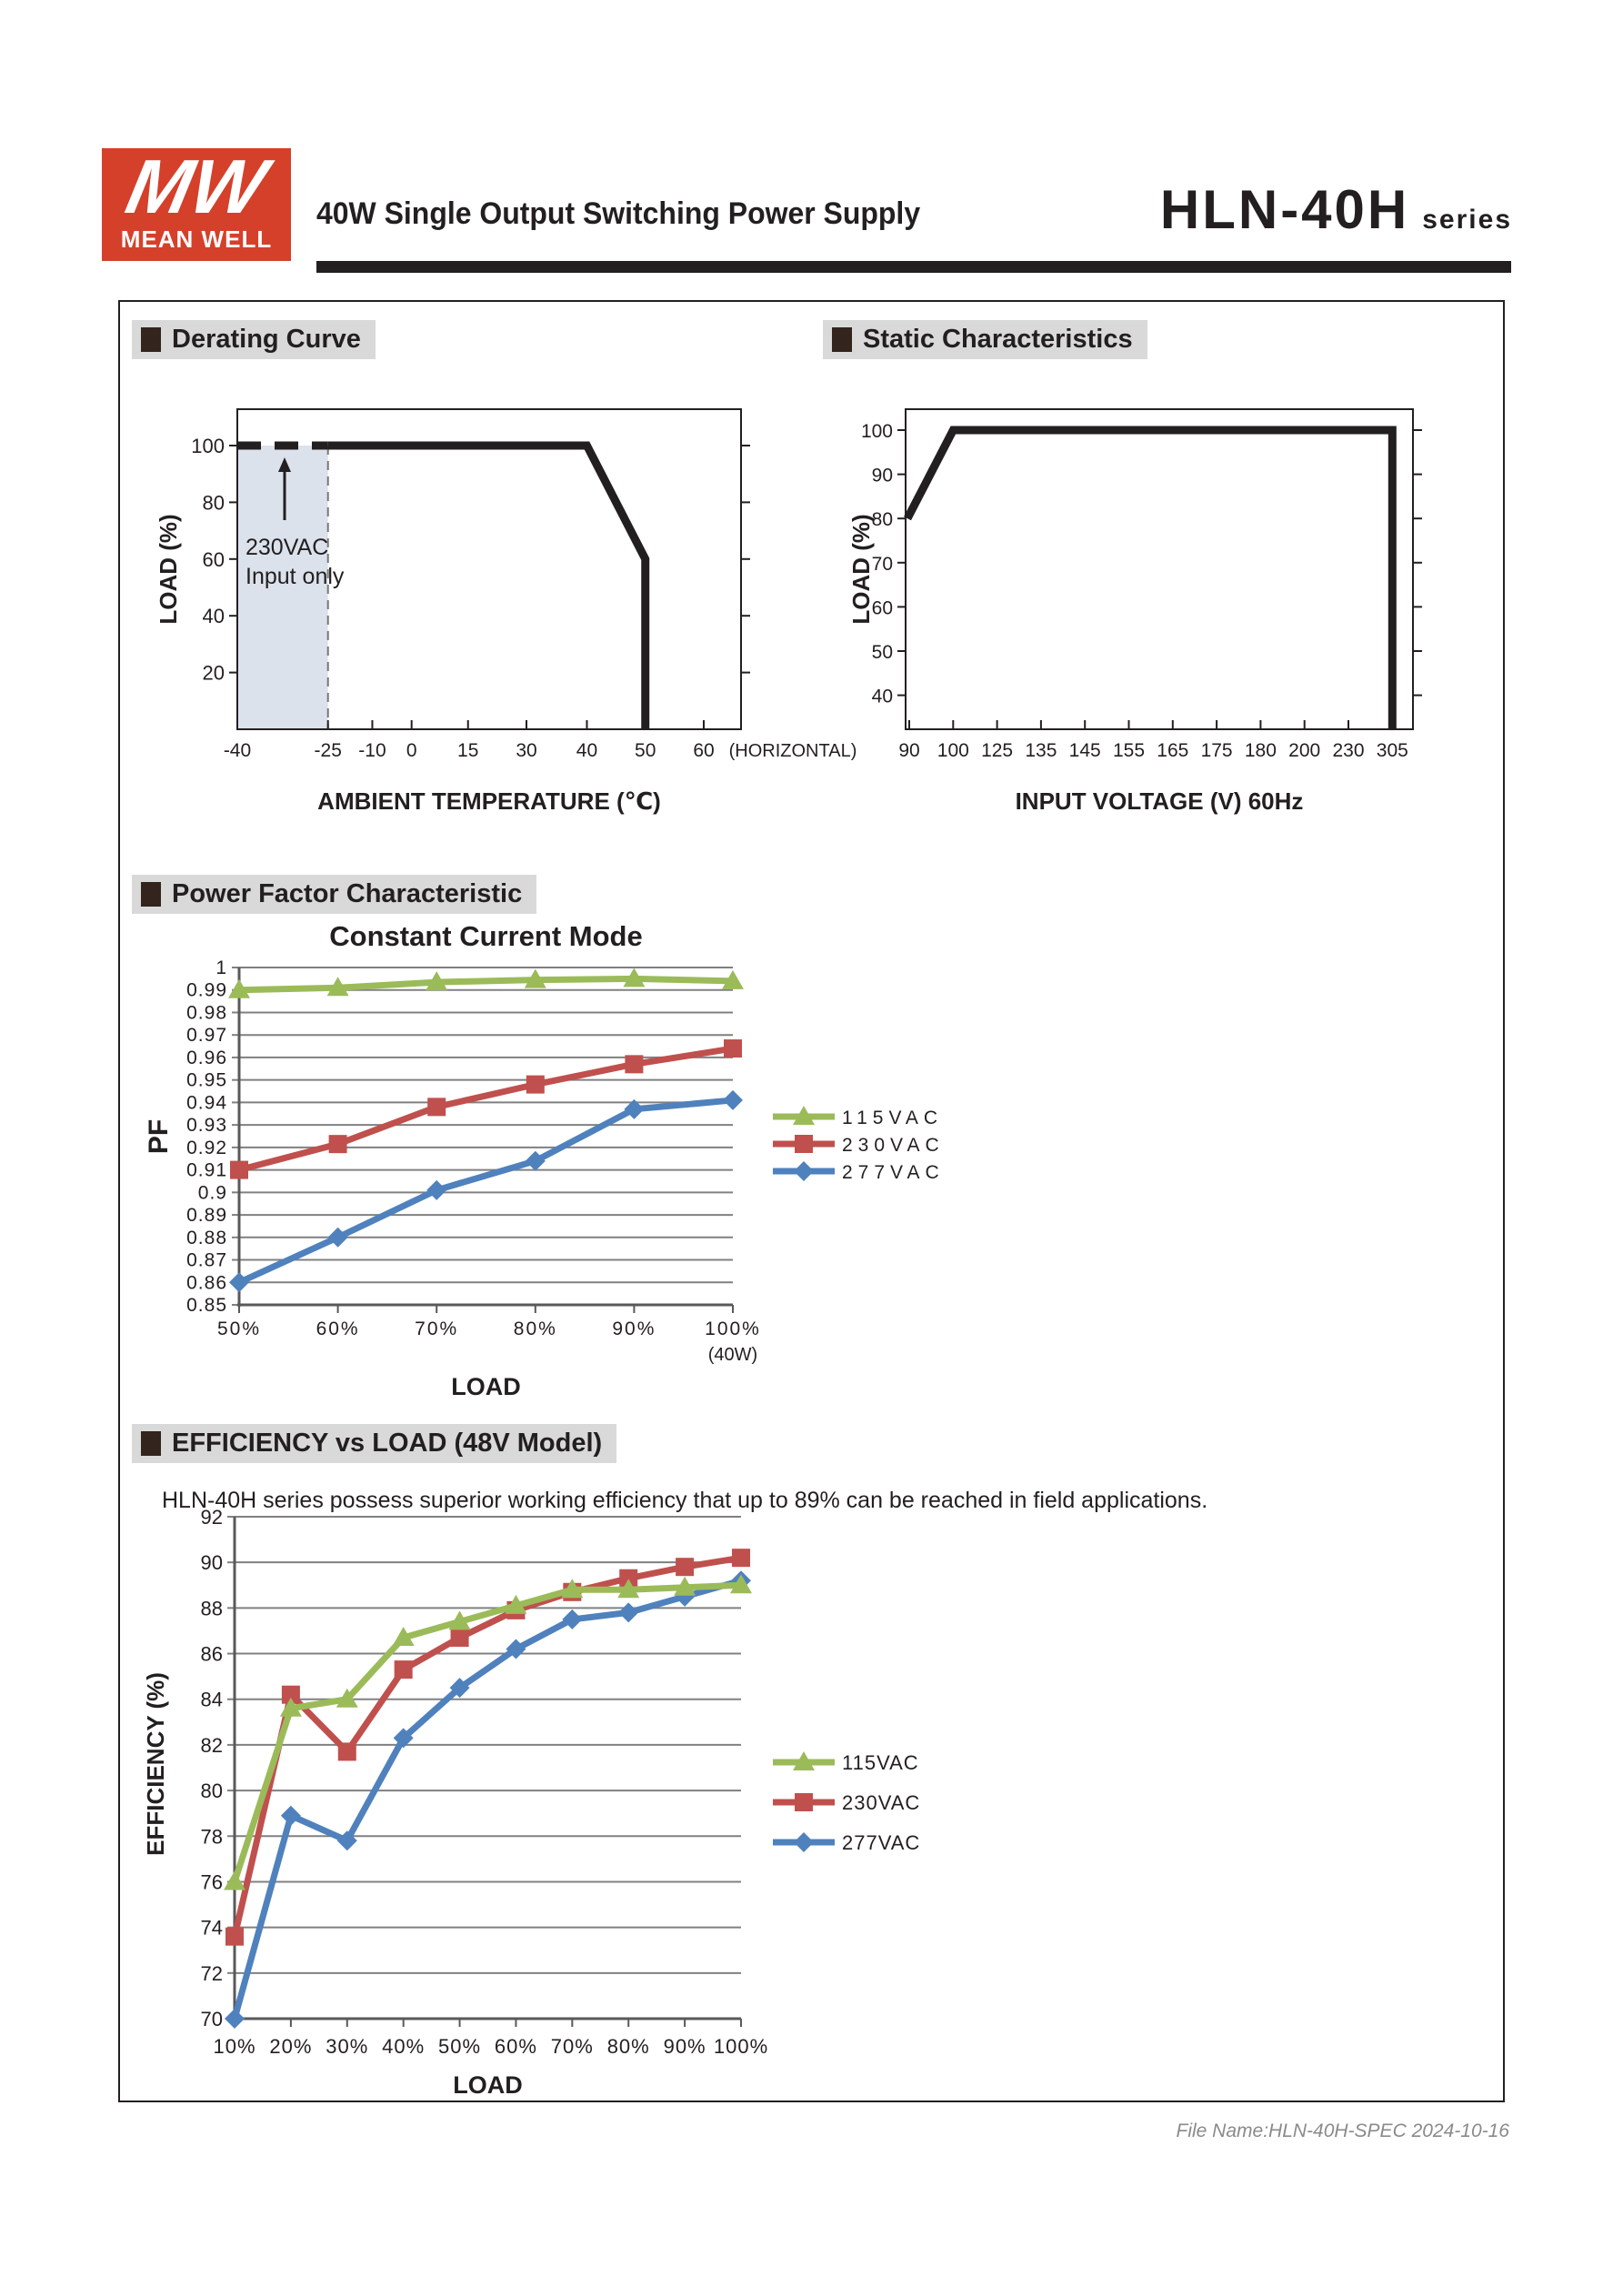  What do you see at coordinates (1284, 209) in the screenshot?
I see `model-name: HLN-40H` at bounding box center [1284, 209].